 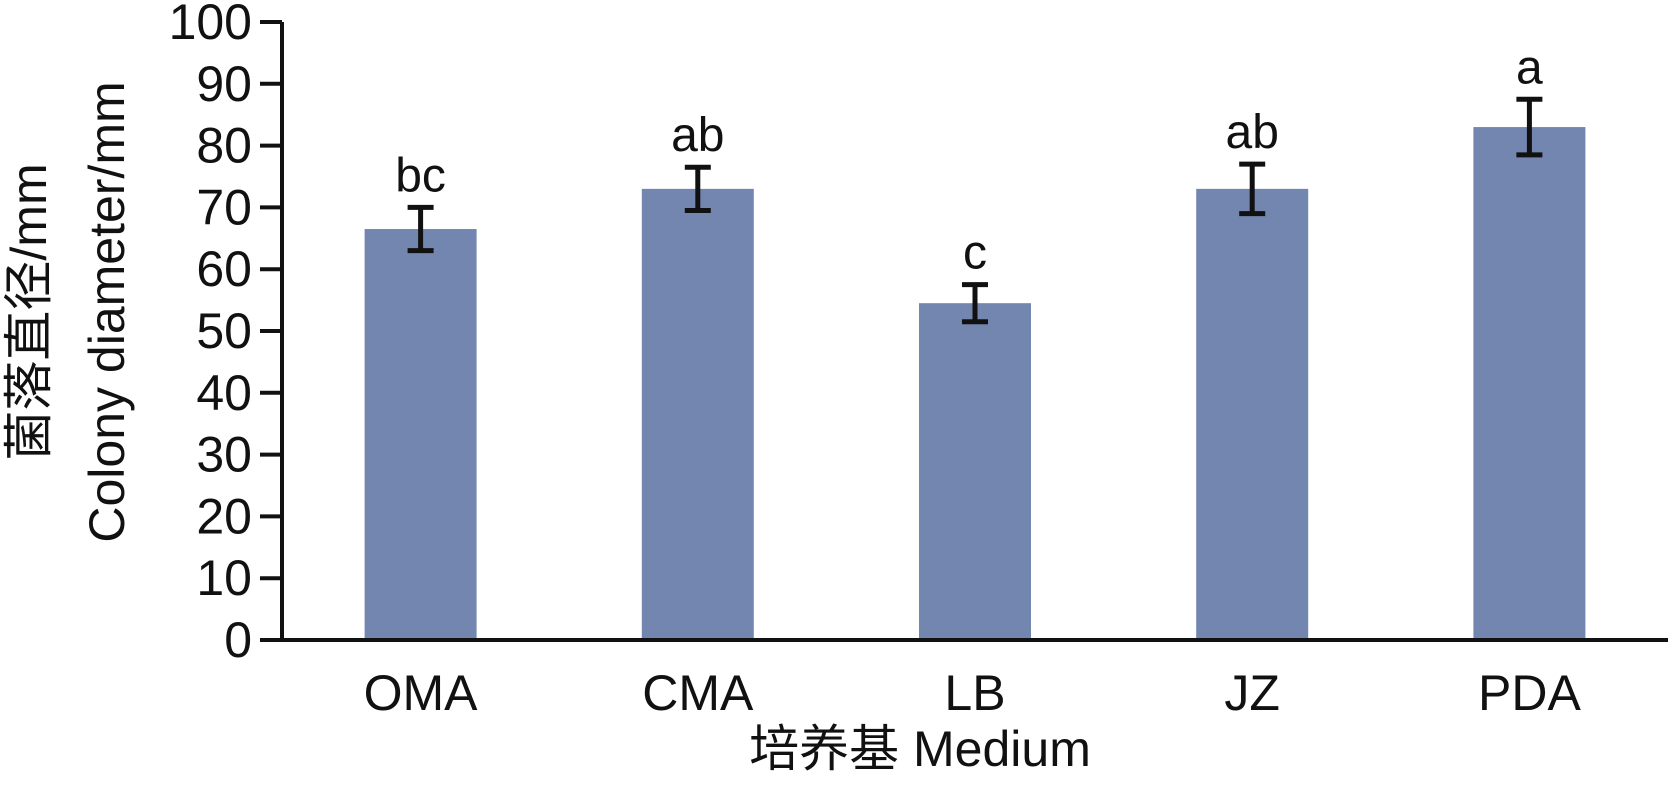 I want to click on significance-label-cma: ab, so click(x=697, y=135).